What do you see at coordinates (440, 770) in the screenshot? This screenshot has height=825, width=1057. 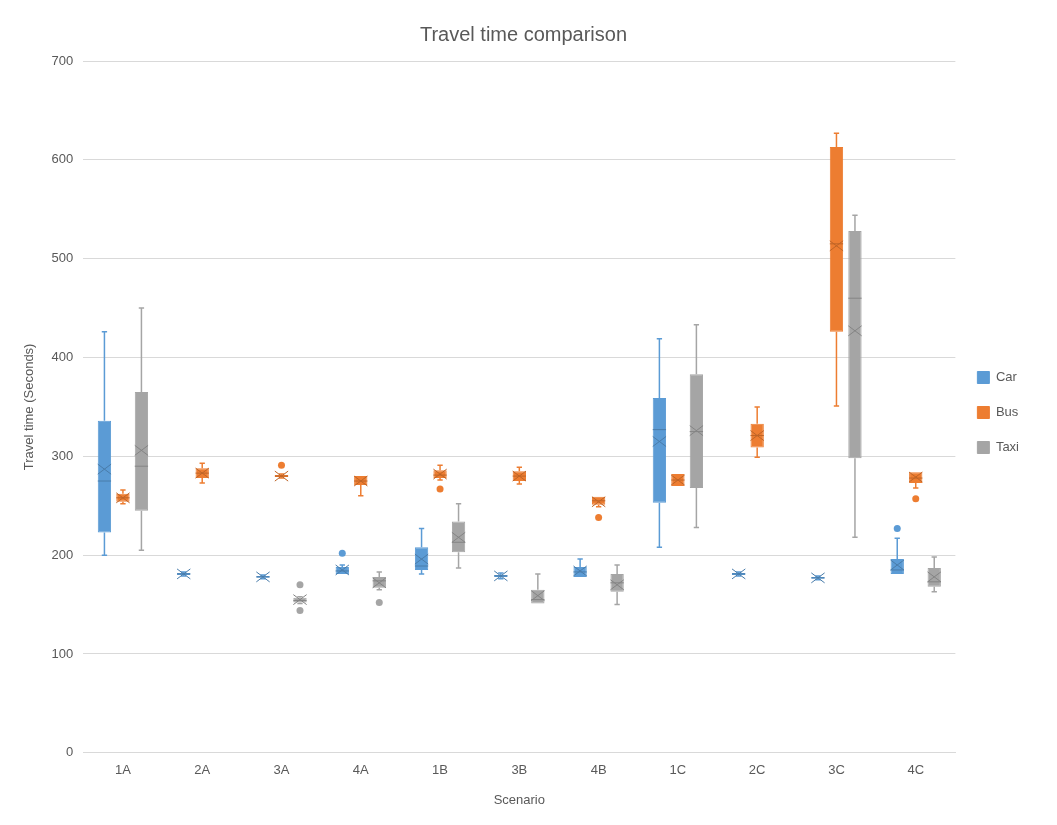 I see `x-tick-label: 1B` at bounding box center [440, 770].